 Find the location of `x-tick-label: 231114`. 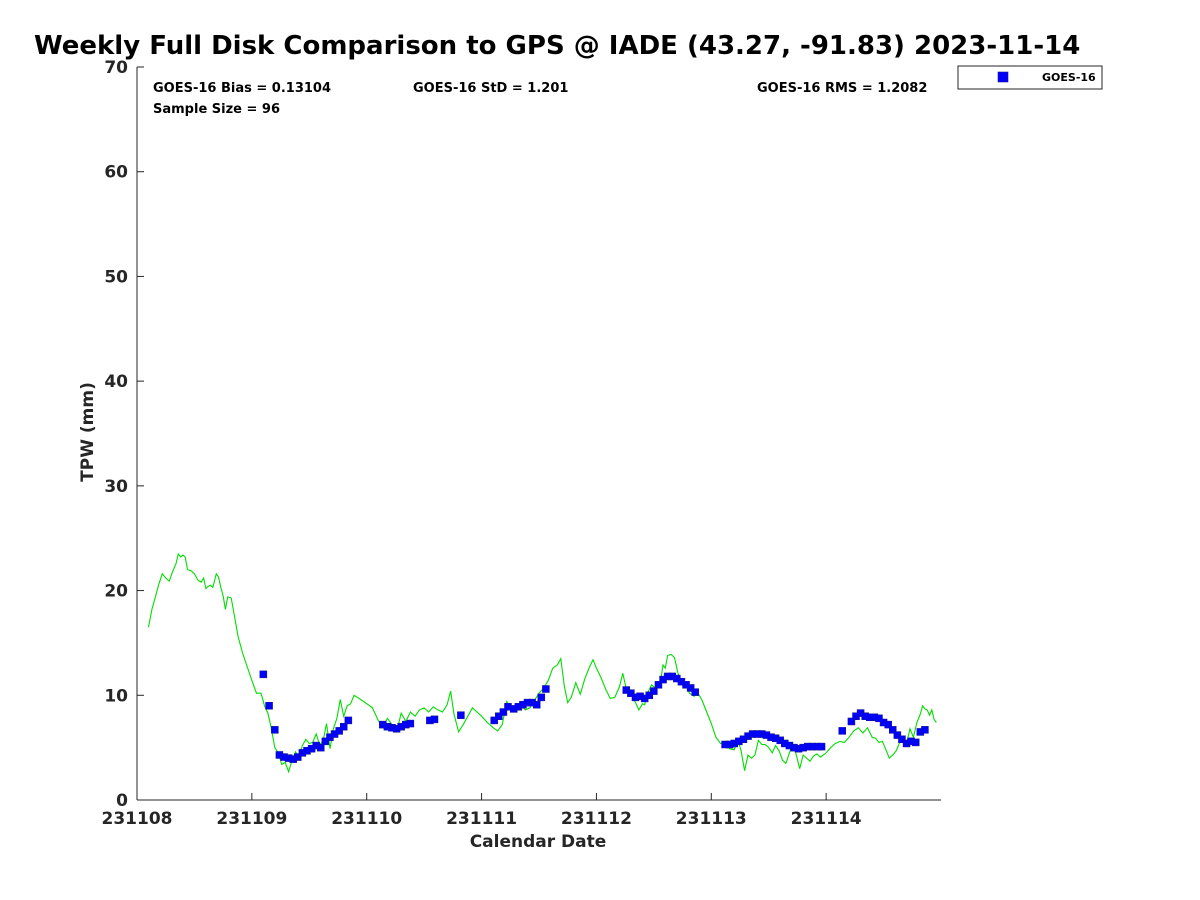

x-tick-label: 231114 is located at coordinates (826, 819).